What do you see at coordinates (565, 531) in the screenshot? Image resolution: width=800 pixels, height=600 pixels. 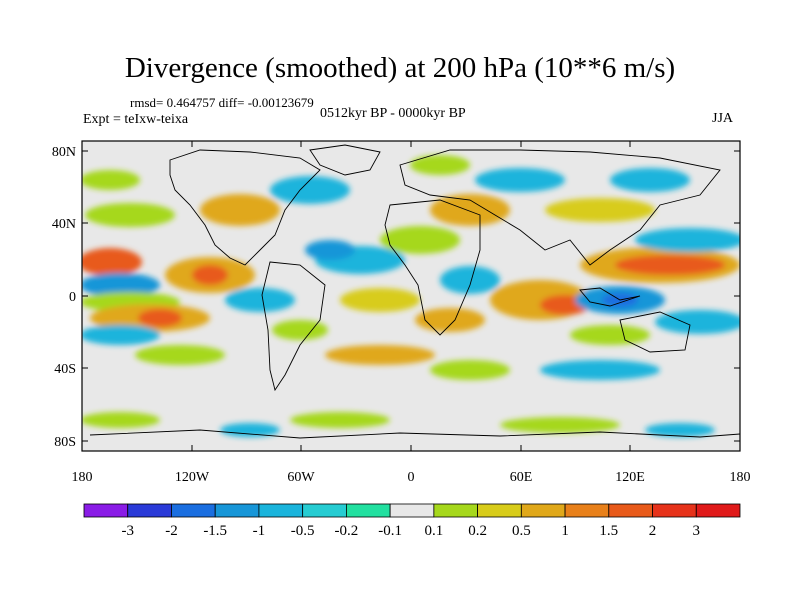 I see `colorbar-label: 1` at bounding box center [565, 531].